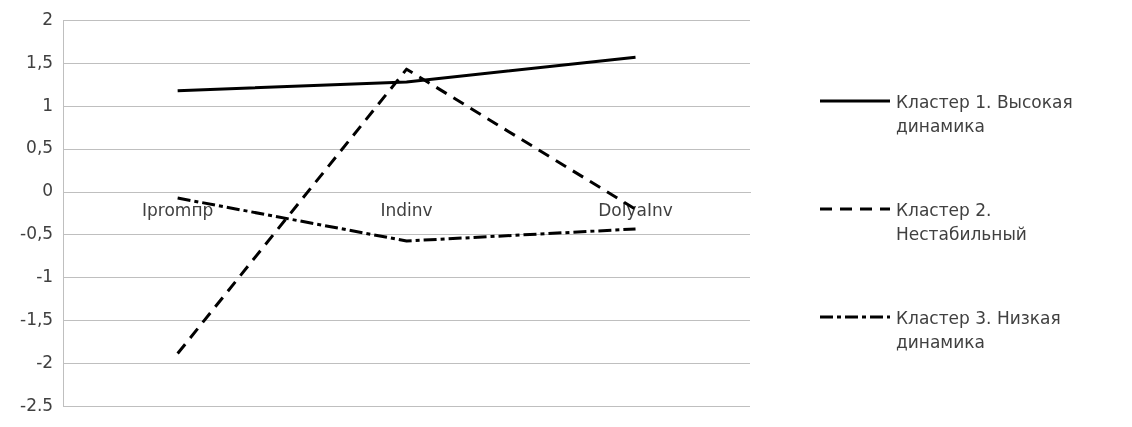 Image resolution: width=1132 pixels, height=427 pixels. Describe the element at coordinates (406, 209) in the screenshot. I see `x-tick-label: Indinv` at that location.